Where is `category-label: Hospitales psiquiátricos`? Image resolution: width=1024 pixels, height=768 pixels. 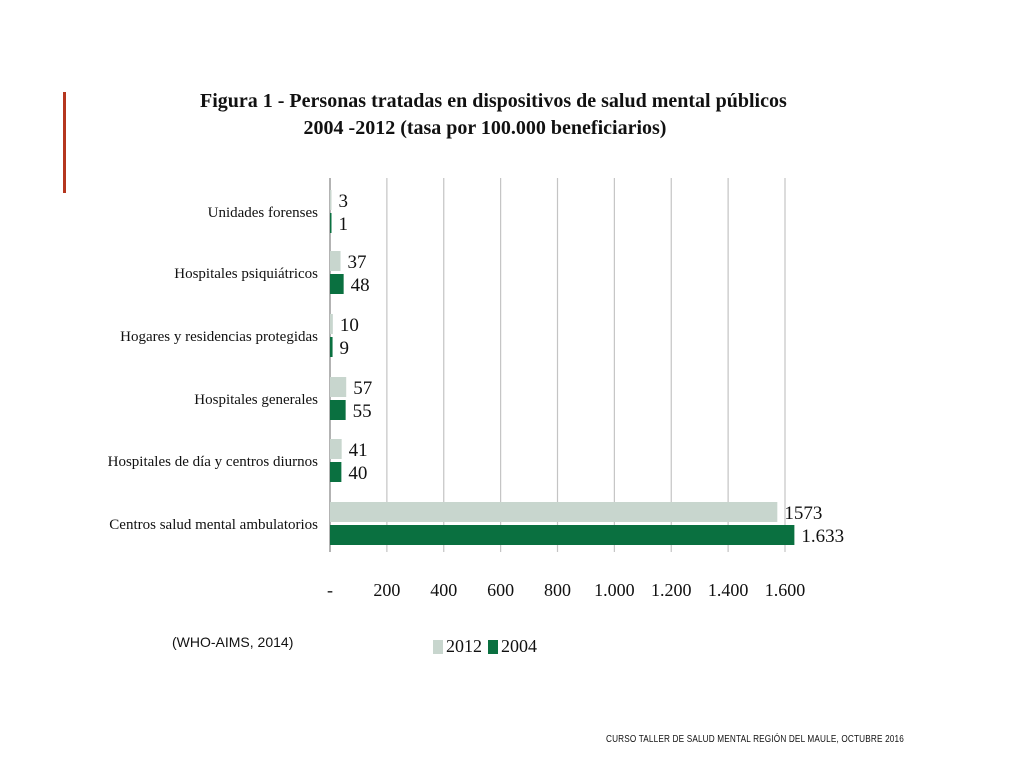 category-label: Hospitales psiquiátricos is located at coordinates (246, 274).